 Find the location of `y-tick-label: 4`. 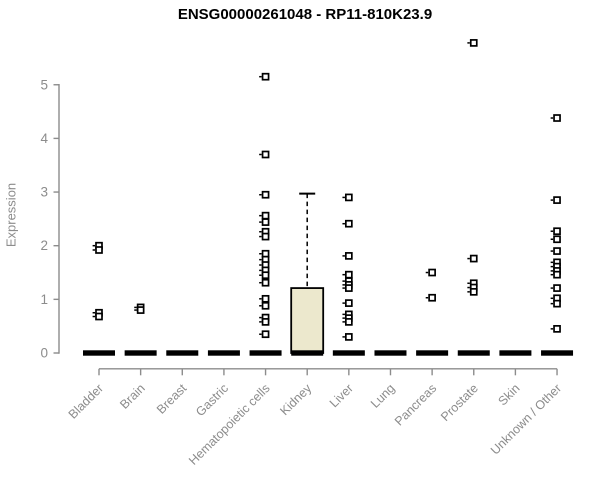

y-tick-label: 4 is located at coordinates (44, 138).